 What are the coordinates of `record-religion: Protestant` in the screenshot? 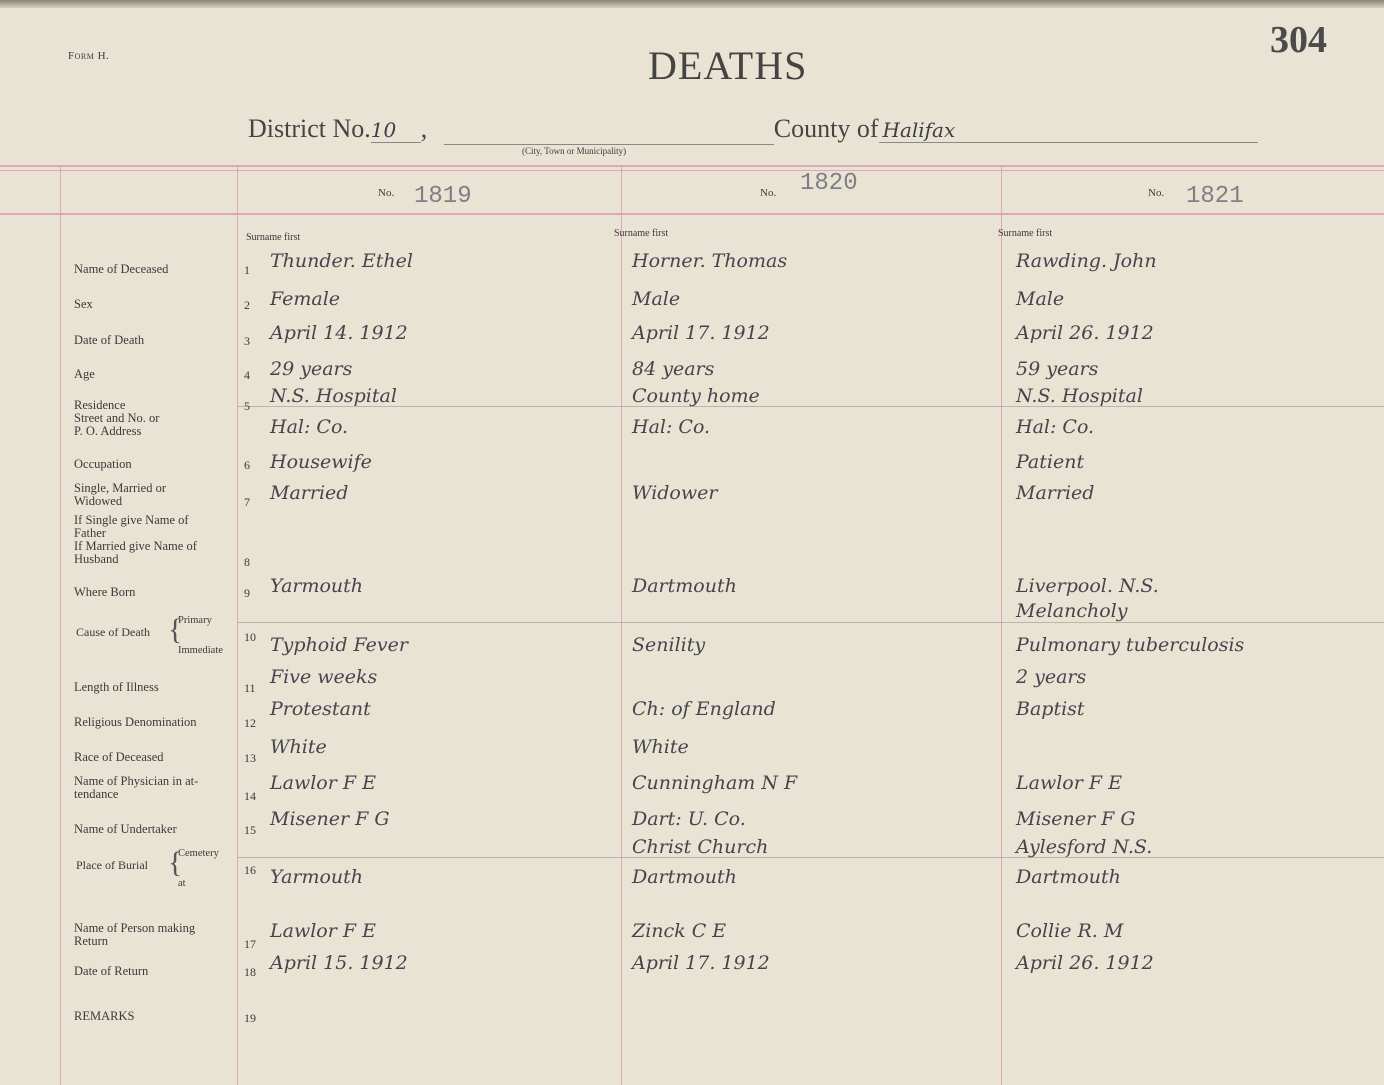 It's located at (320, 709).